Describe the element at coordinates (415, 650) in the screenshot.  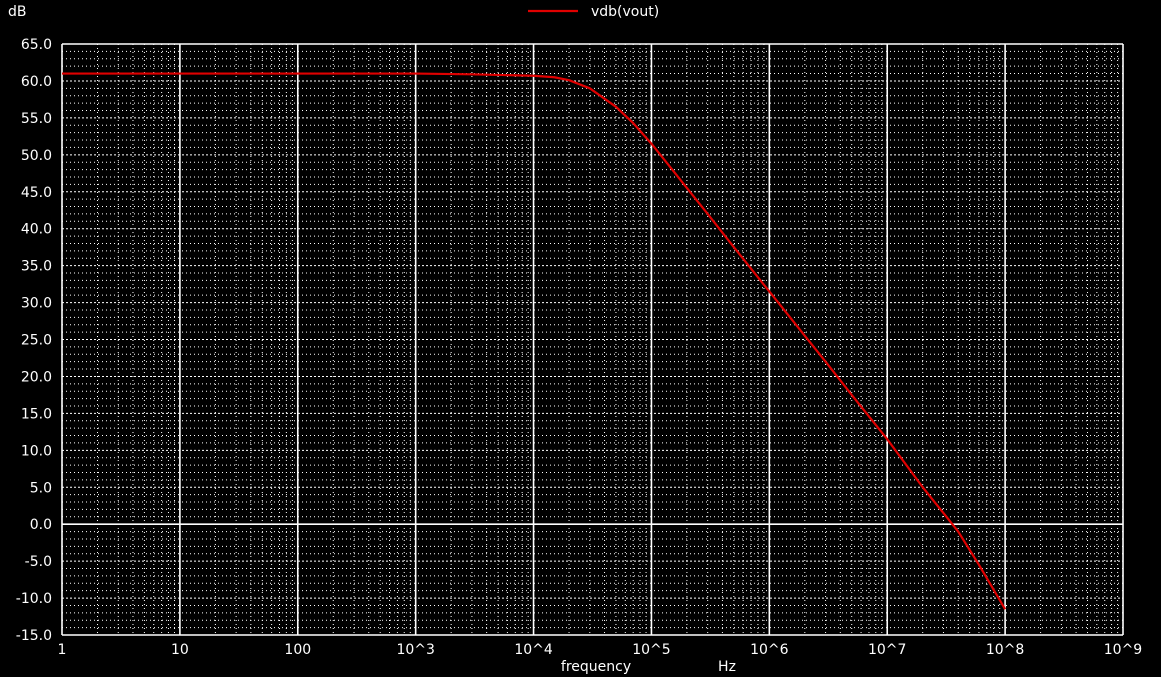
I see `x-tick-label: 10^3` at that location.